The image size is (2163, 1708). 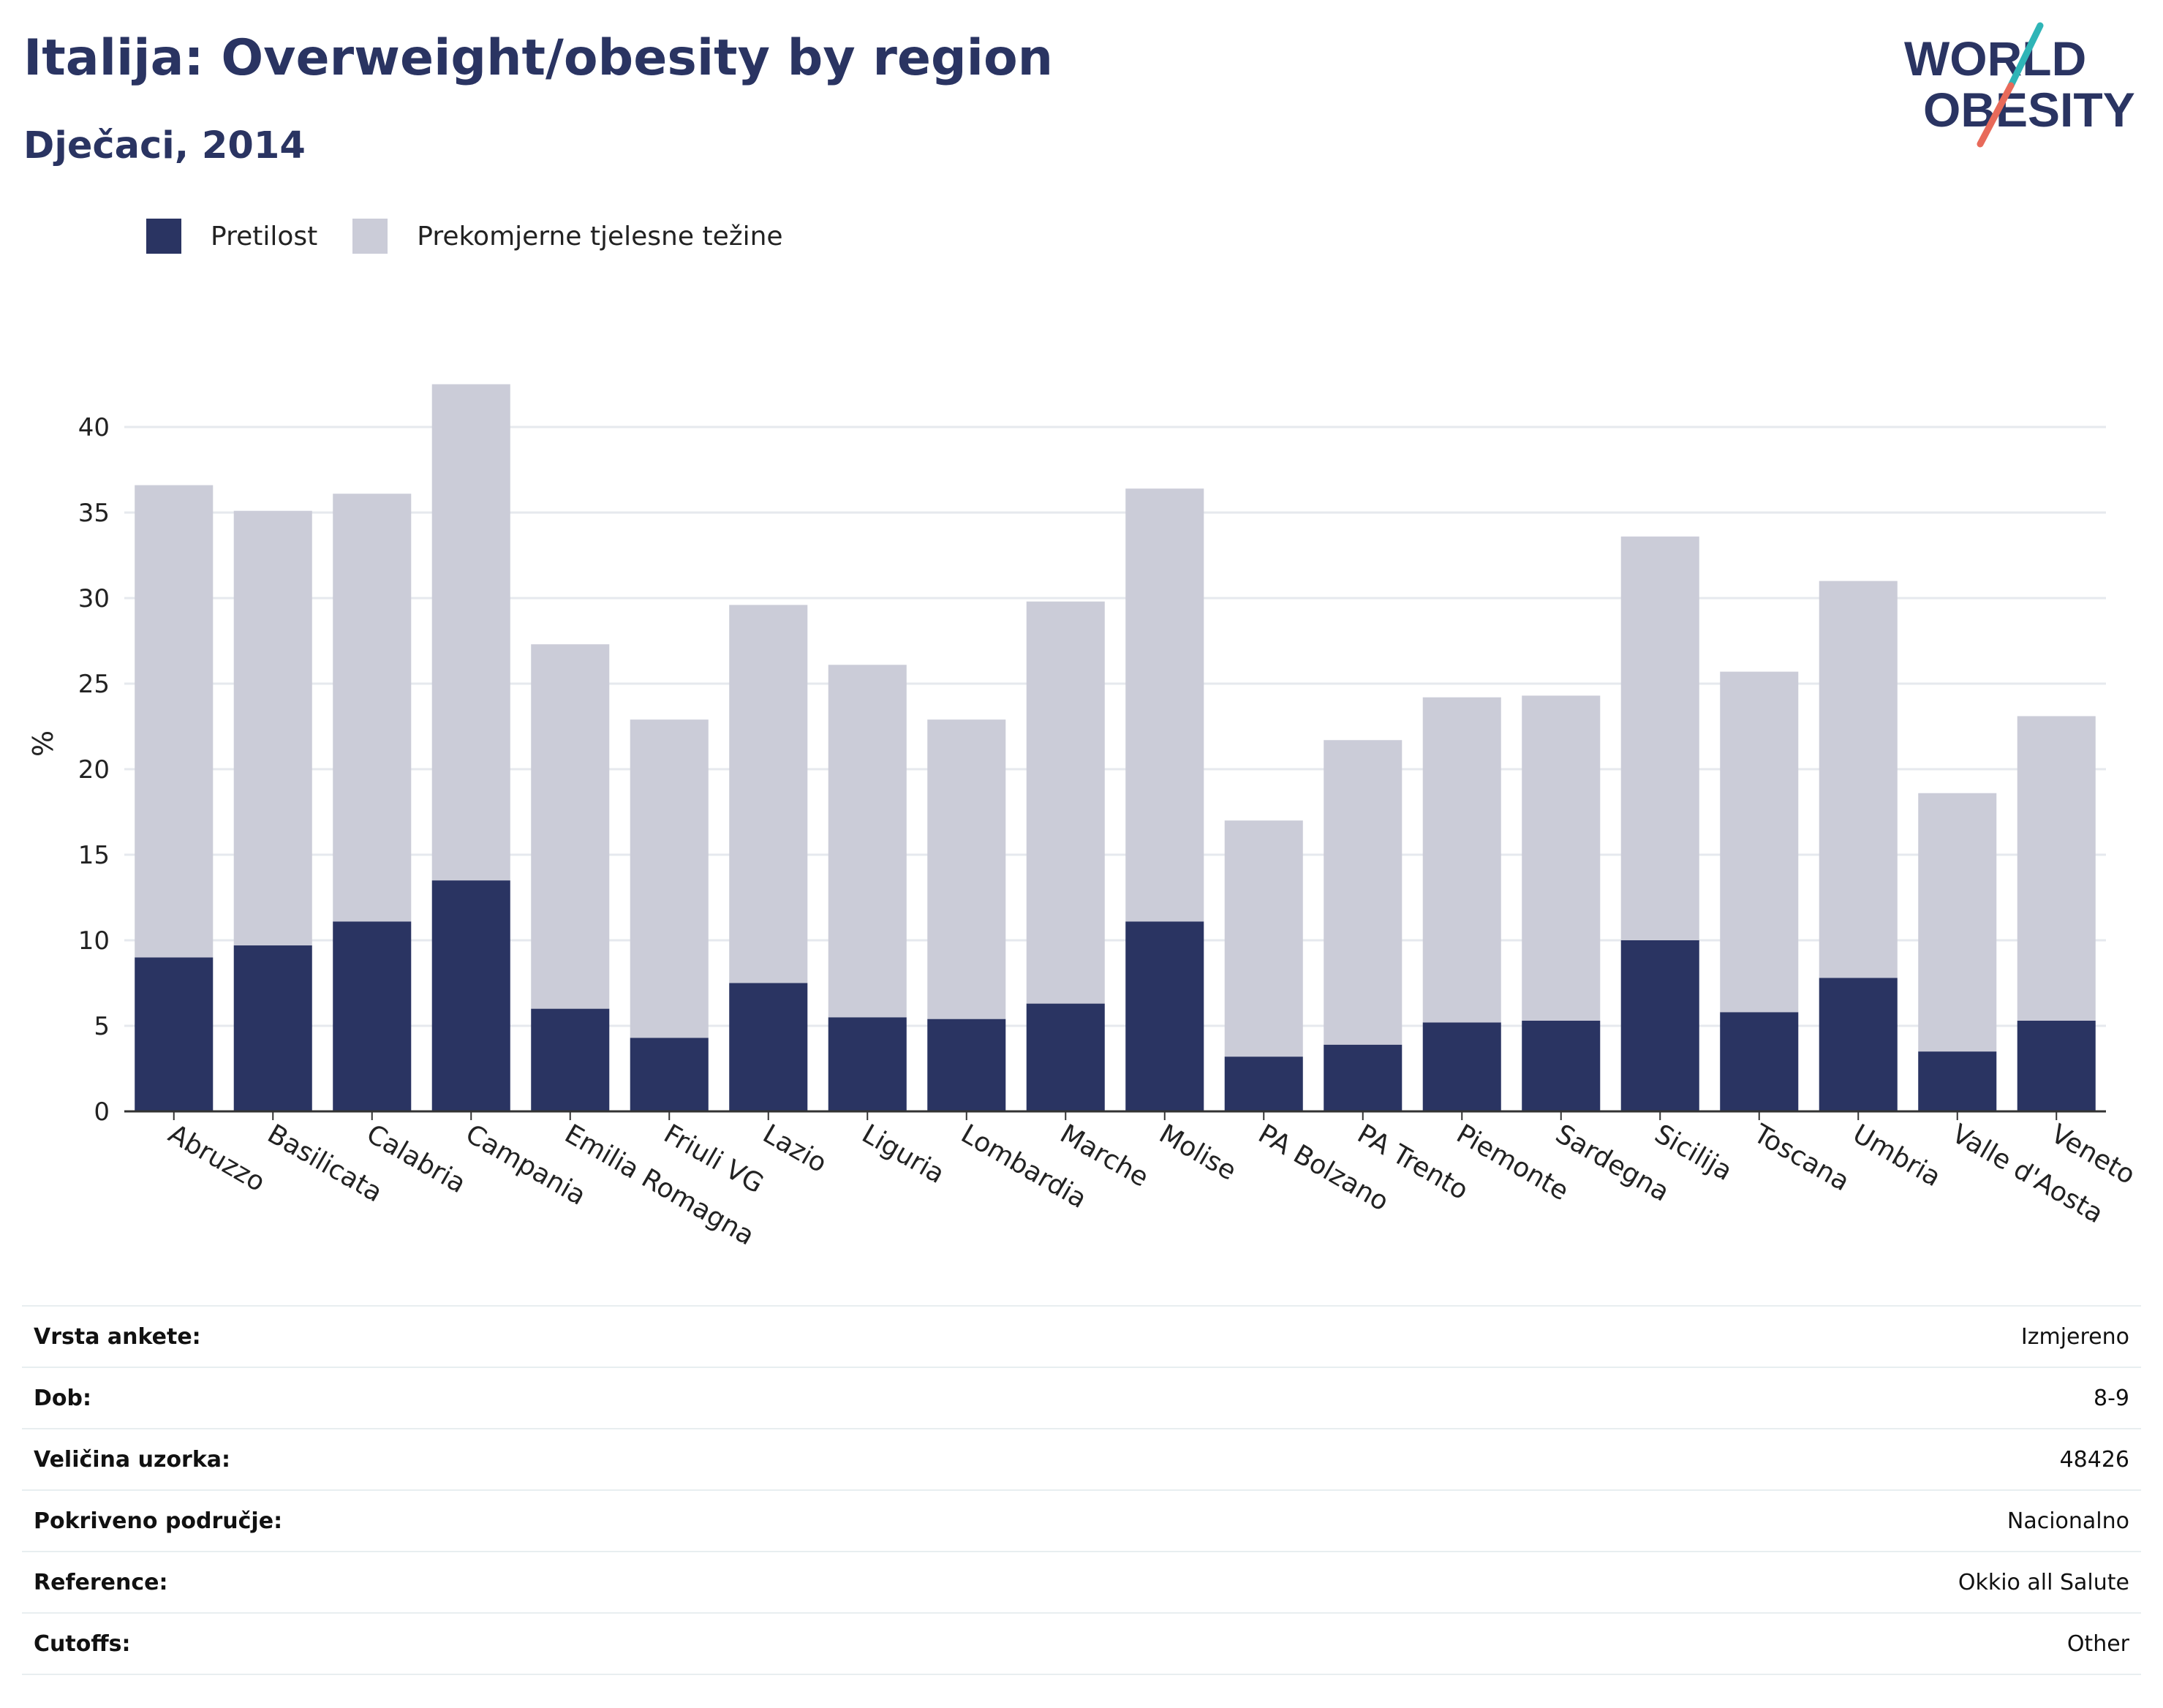 I want to click on x-tick-label: Toscana, so click(x=1801, y=1158).